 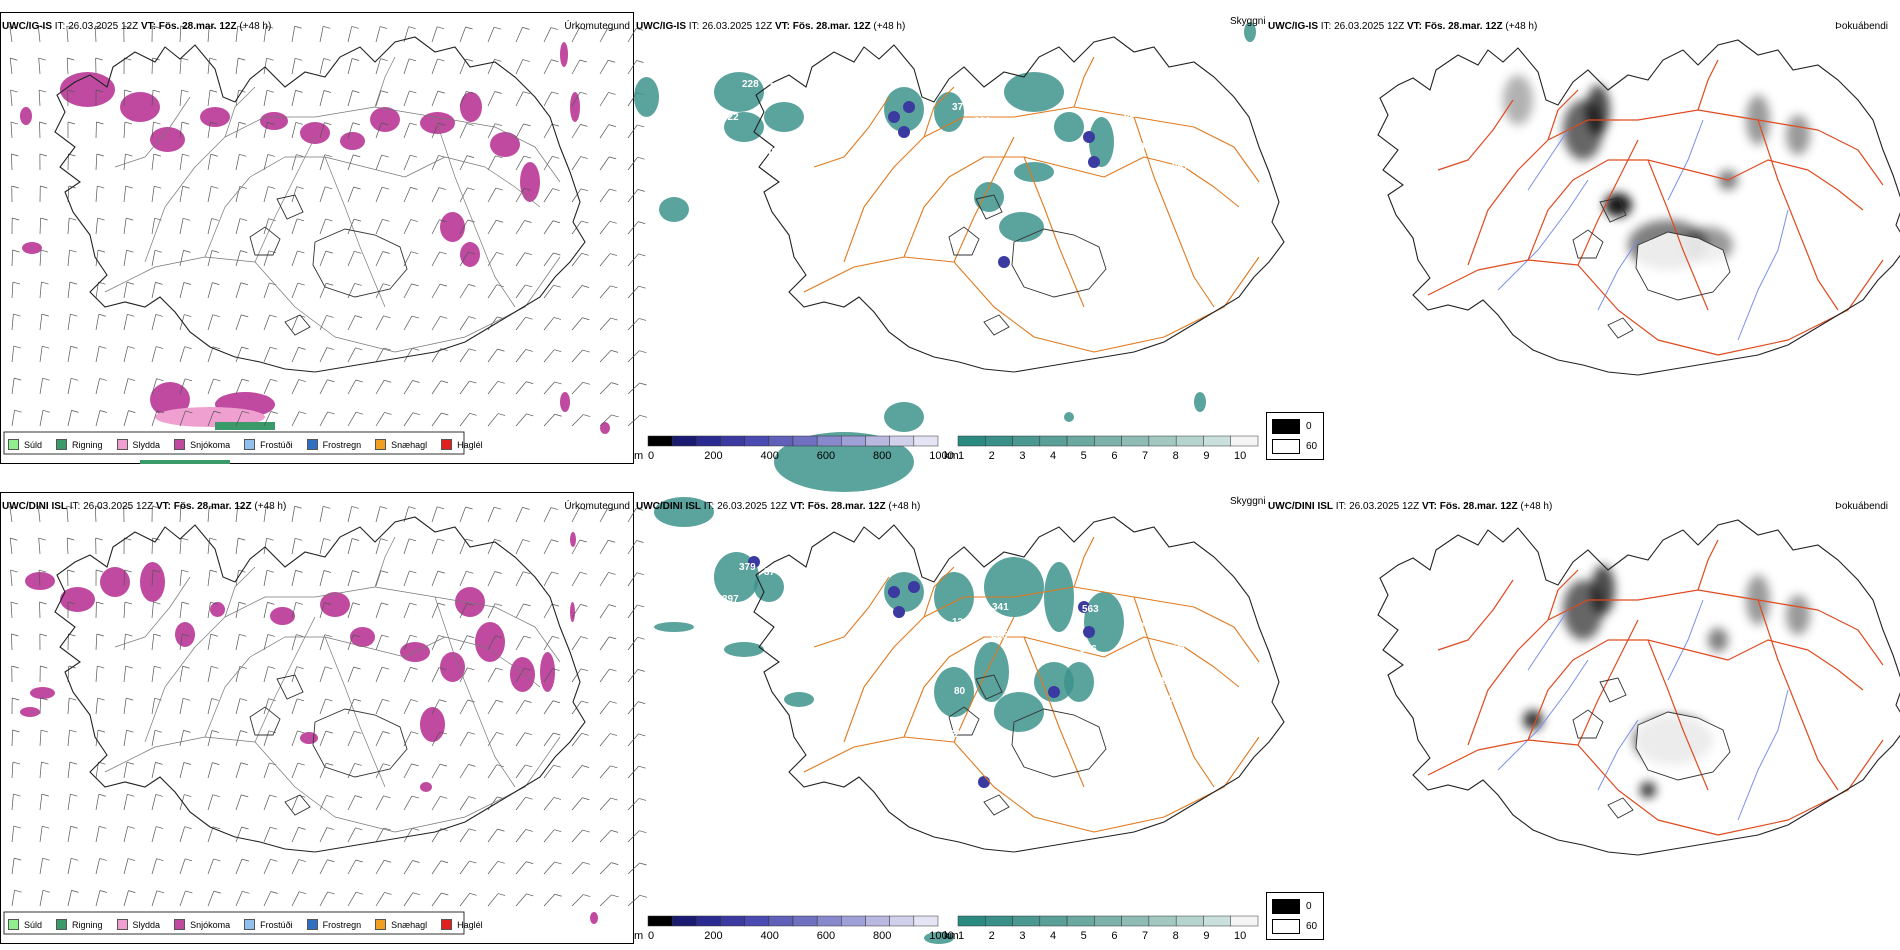 I want to click on vis-value-label: 440, so click(x=962, y=661).